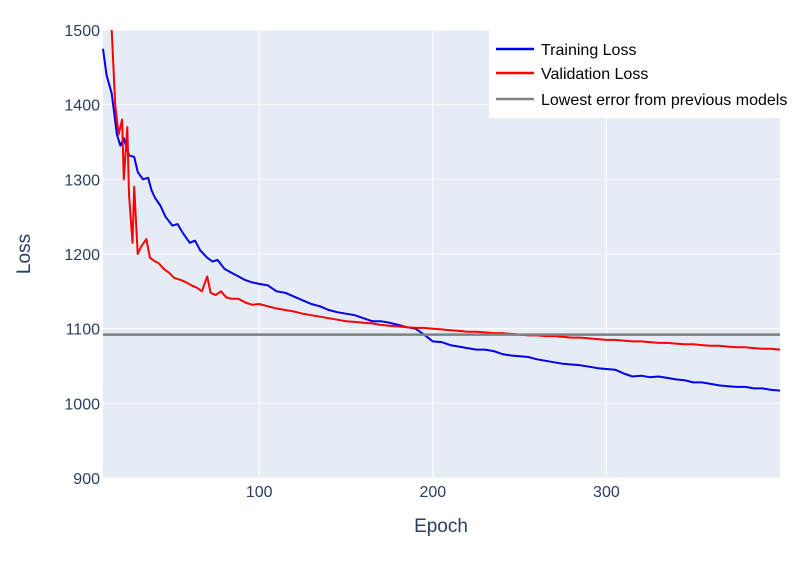 This screenshot has height=569, width=809. What do you see at coordinates (606, 492) in the screenshot?
I see `x-tick-label: 300` at bounding box center [606, 492].